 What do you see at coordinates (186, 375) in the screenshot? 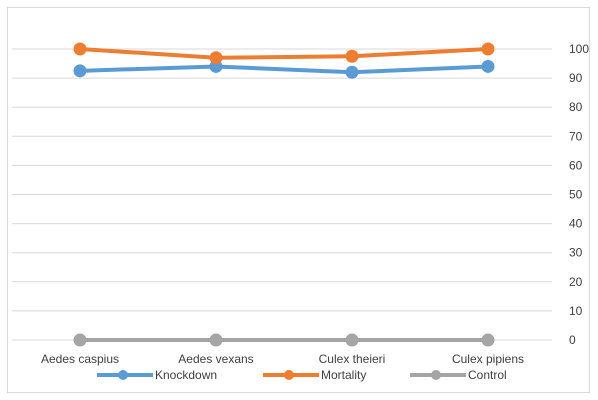
I see `legend-label: Knockdown` at bounding box center [186, 375].